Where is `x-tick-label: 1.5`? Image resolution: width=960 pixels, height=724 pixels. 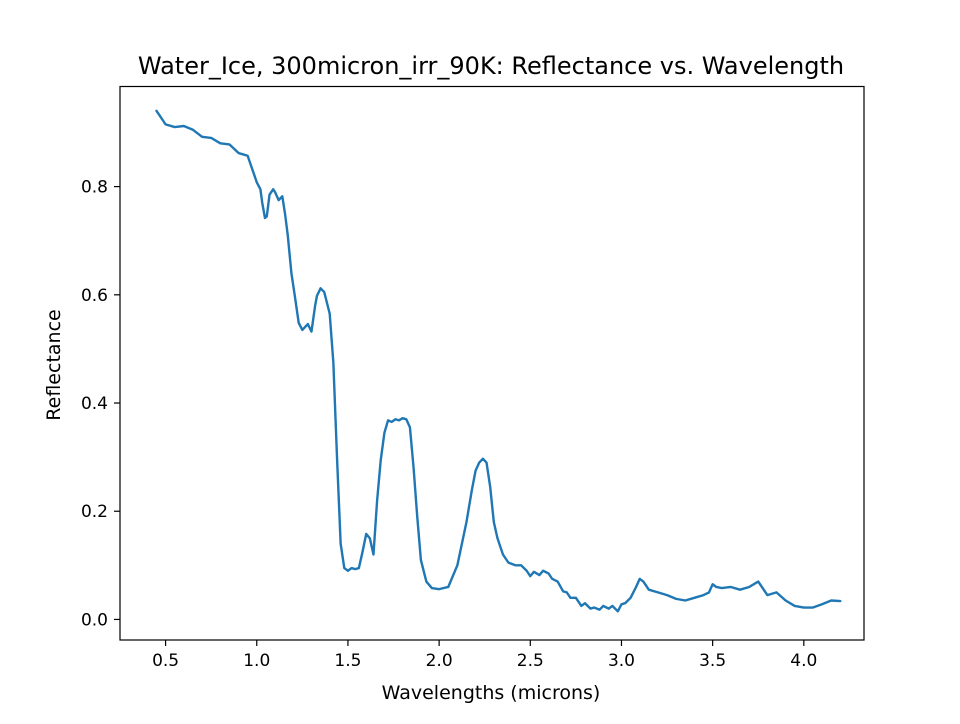
x-tick-label: 1.5 is located at coordinates (347, 661).